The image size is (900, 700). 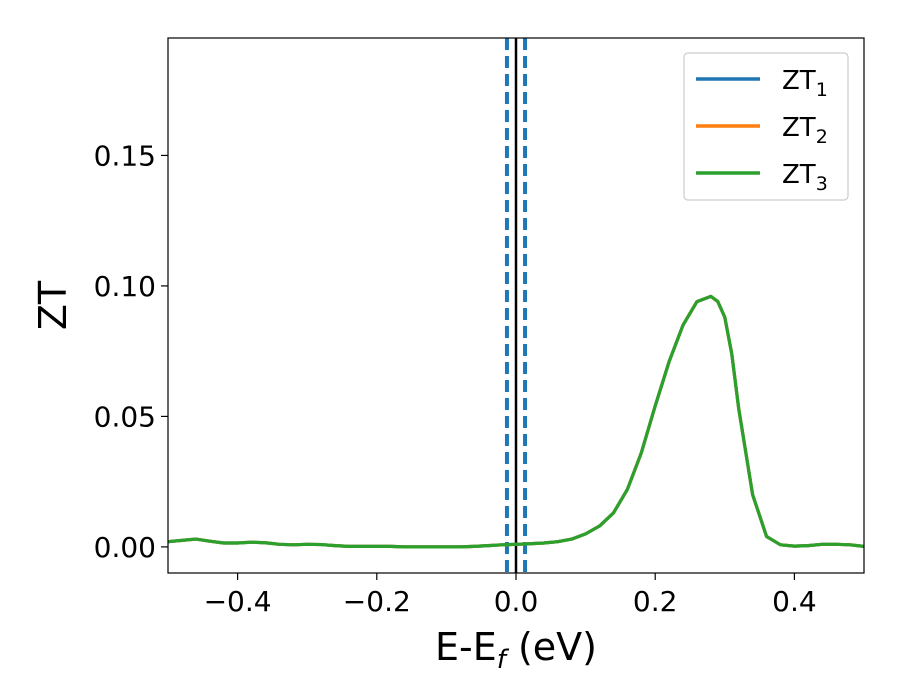 I want to click on x-tick-label: −0.4, so click(x=238, y=601).